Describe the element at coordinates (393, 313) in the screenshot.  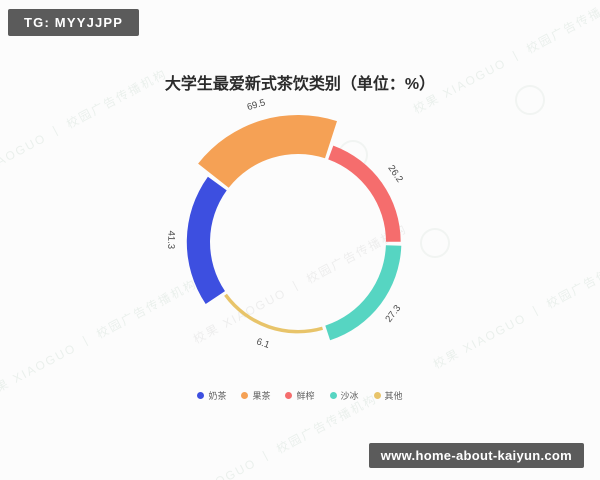
I see `segment-value-label: 27.3` at that location.